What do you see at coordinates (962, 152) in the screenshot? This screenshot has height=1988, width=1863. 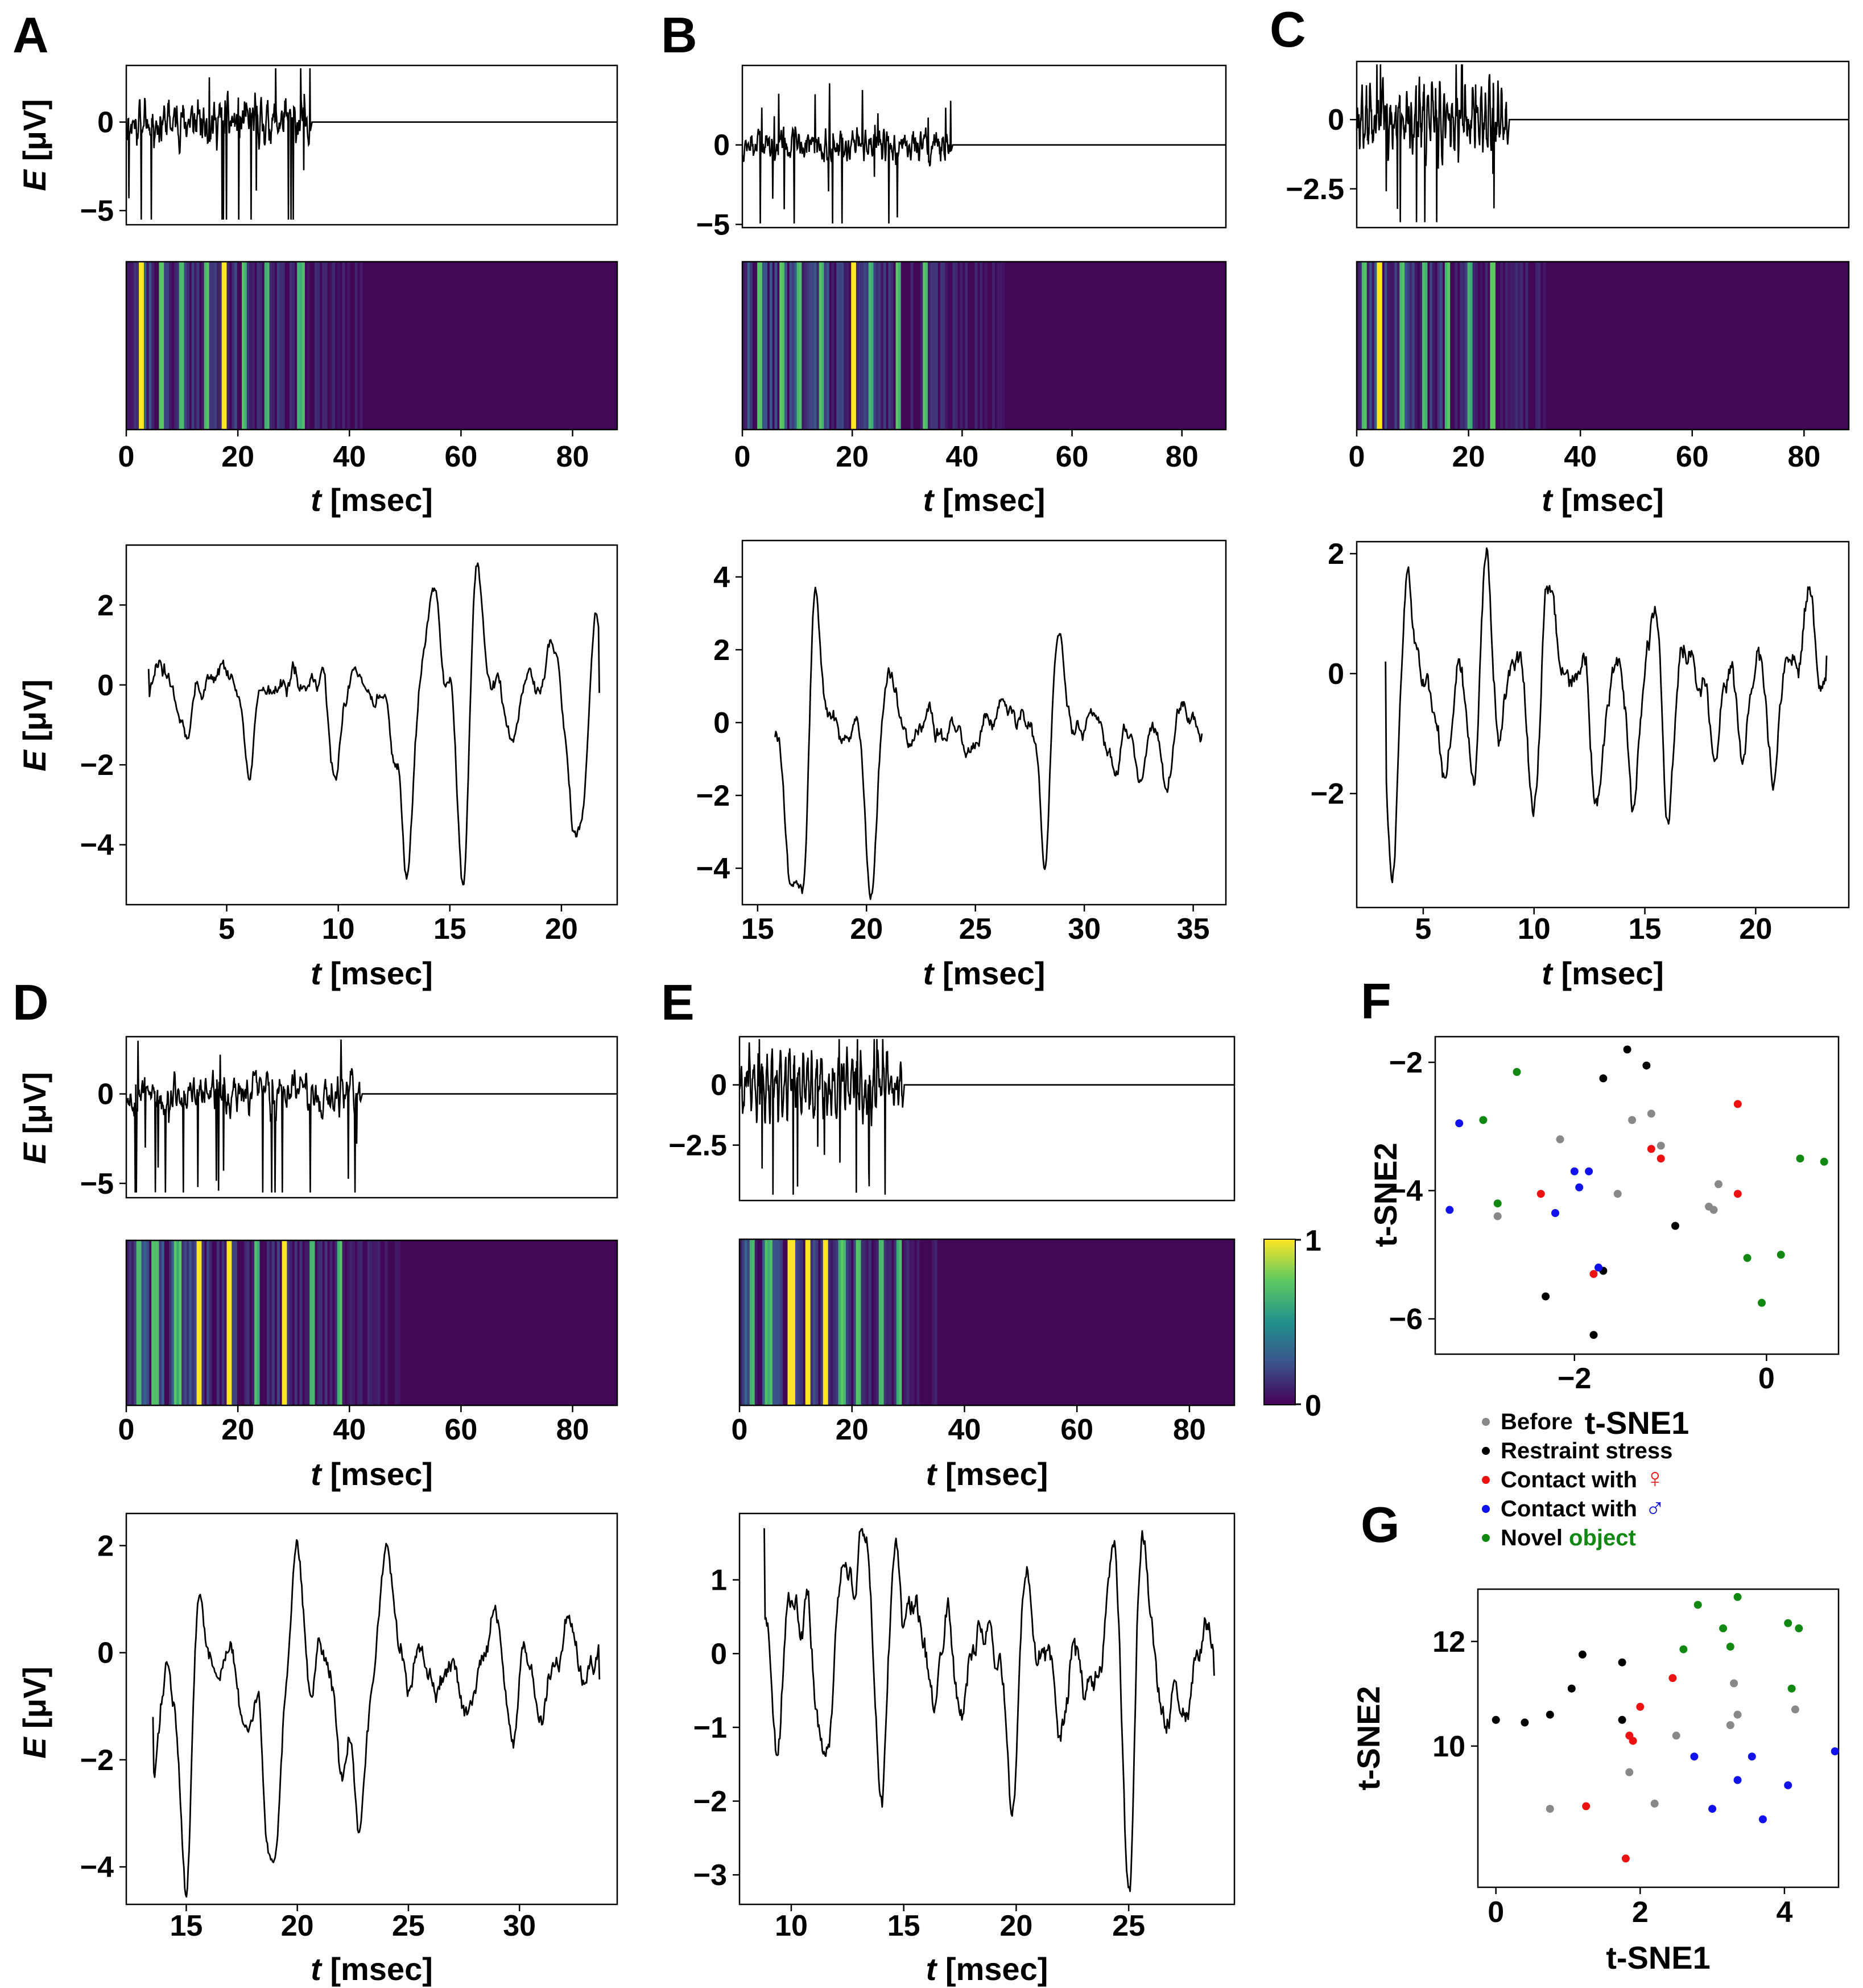 I see `panel-b-waveform: 0 −5` at bounding box center [962, 152].